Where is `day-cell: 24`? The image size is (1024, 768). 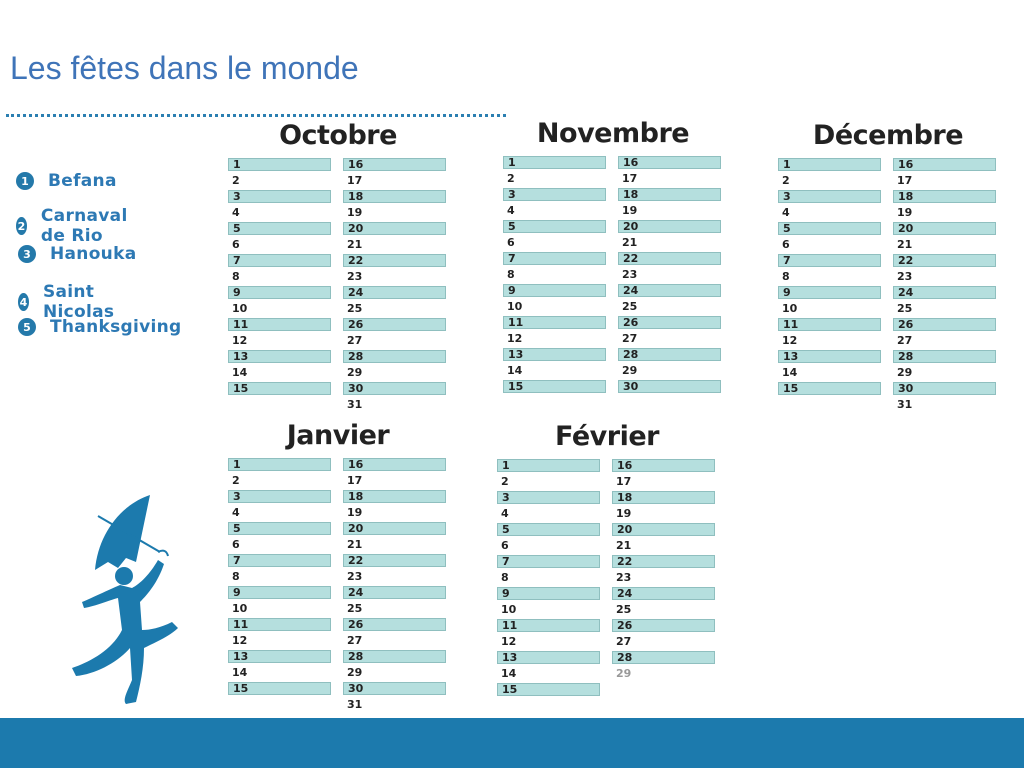 day-cell: 24 is located at coordinates (944, 292).